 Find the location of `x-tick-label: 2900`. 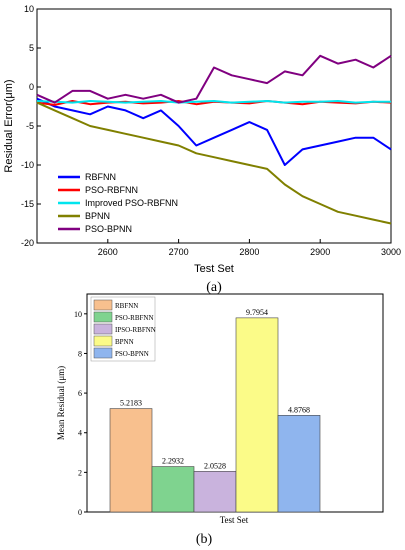

x-tick-label: 2900 is located at coordinates (320, 252).